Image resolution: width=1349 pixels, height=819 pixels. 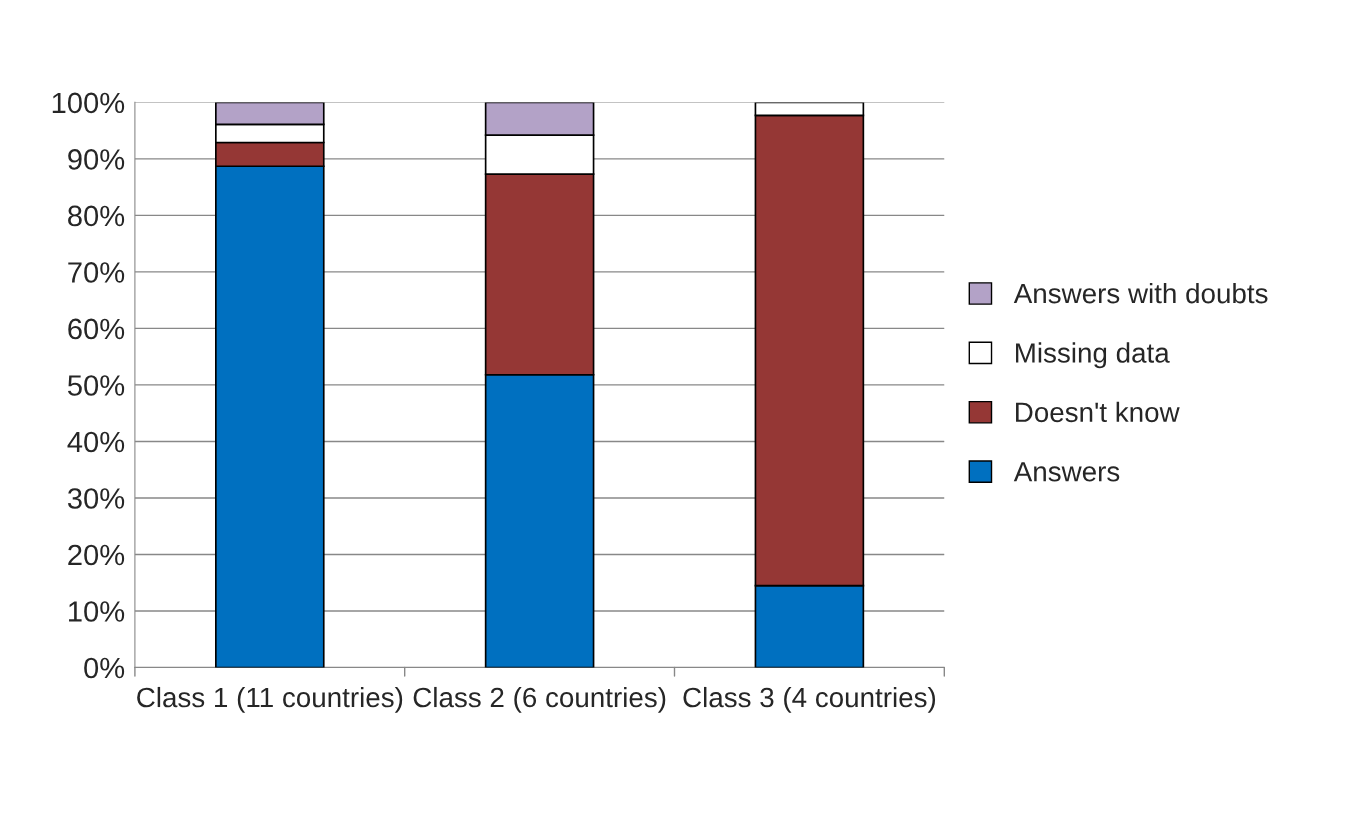 I want to click on y-tick-label: 100%, so click(x=88, y=103).